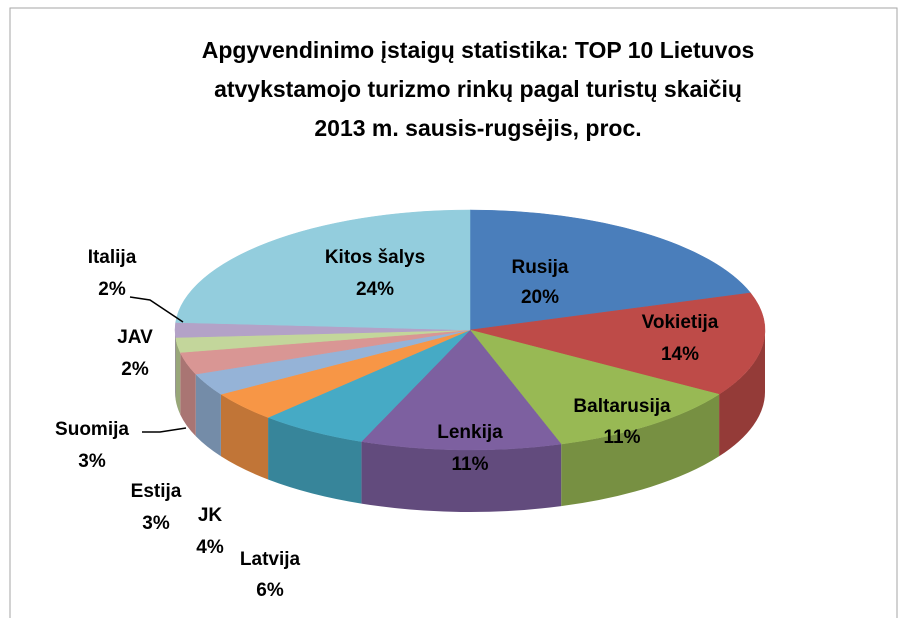  Describe the element at coordinates (539, 267) in the screenshot. I see `slice-label: Rusija` at that location.